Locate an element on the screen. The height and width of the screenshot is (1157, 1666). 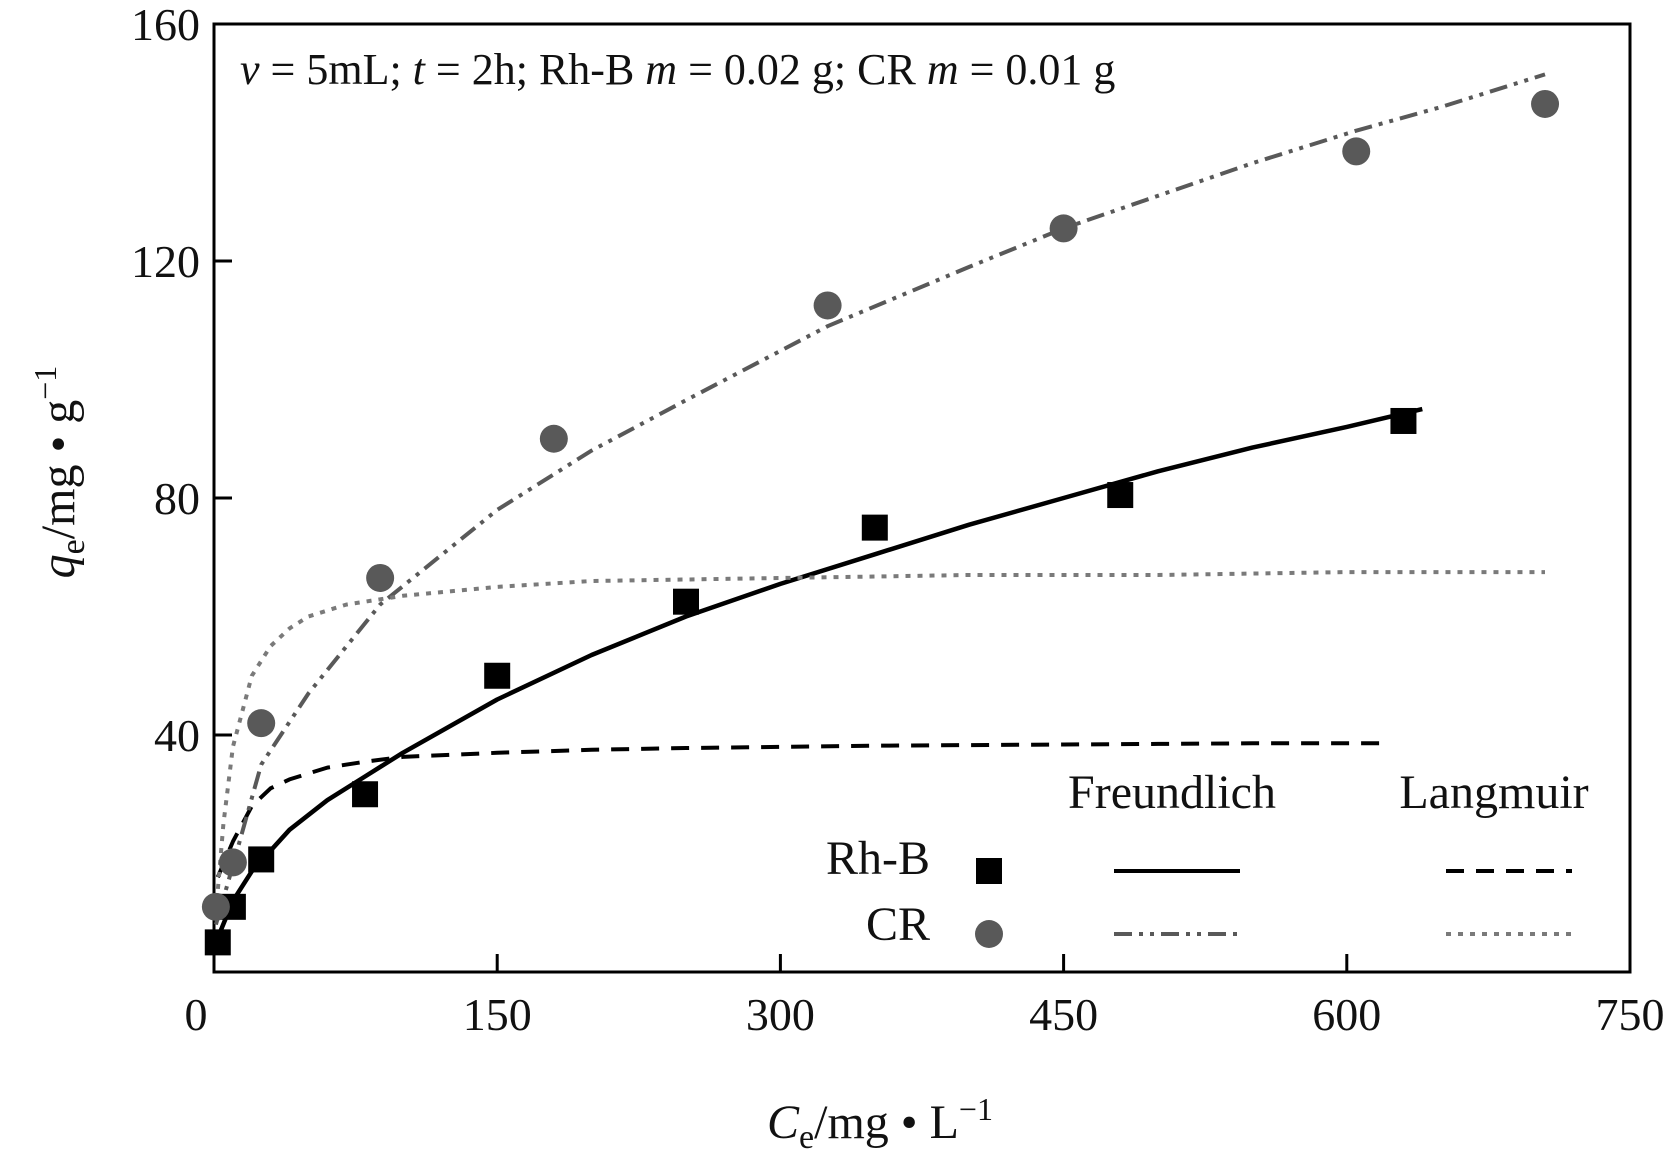
x-axis-title-symbol: C is located at coordinates (783, 1122).